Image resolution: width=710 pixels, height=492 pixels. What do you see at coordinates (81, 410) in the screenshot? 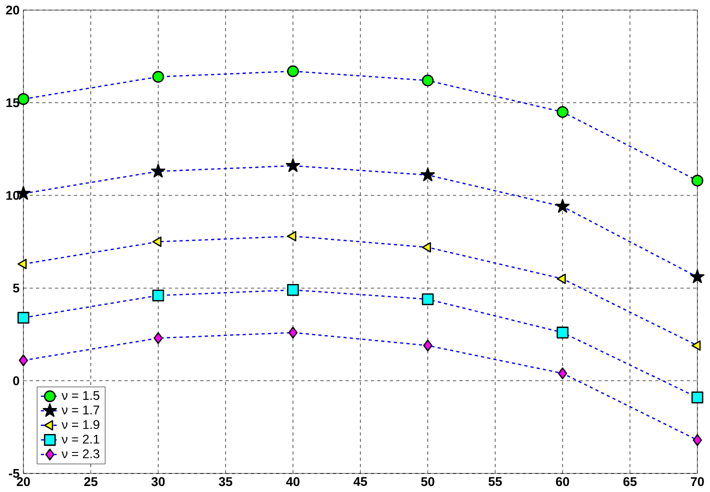
I see `legend-label: ν = 1.7` at bounding box center [81, 410].